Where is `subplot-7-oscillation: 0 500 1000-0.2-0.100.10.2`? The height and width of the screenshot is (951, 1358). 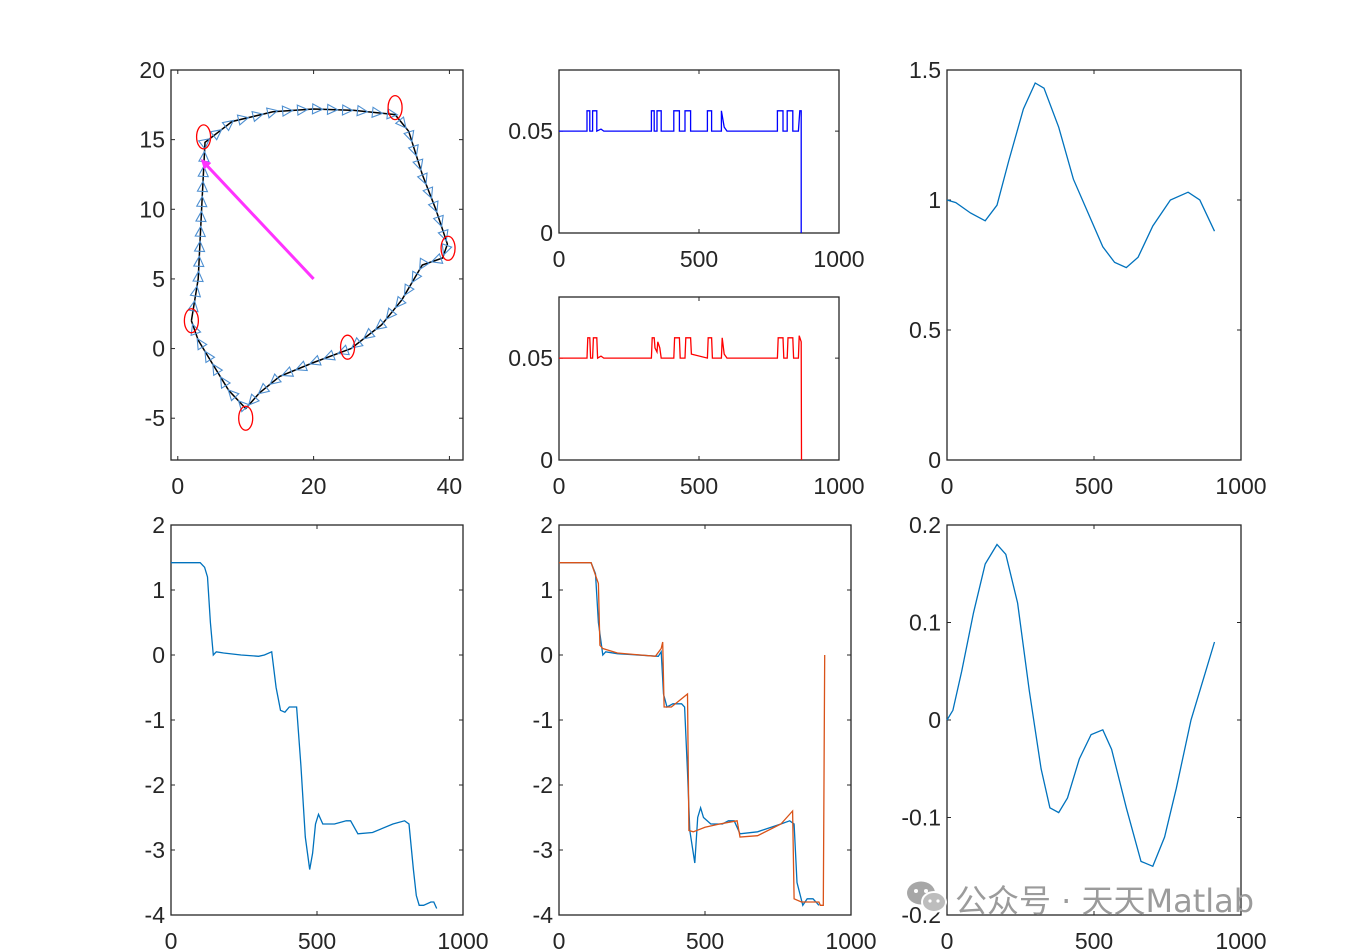
subplot-7-oscillation: 0 500 1000-0.2-0.100.10.2 is located at coordinates (1083, 731).